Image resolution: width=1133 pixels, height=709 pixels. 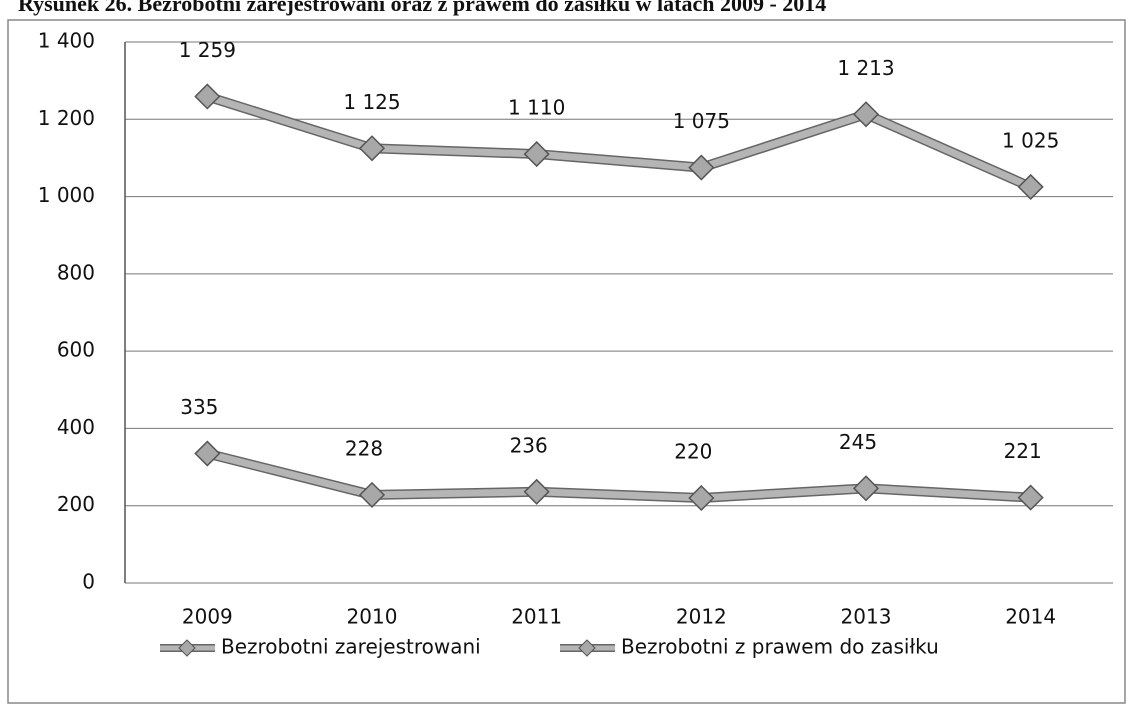 I want to click on data-label: 1 213, so click(x=865, y=68).